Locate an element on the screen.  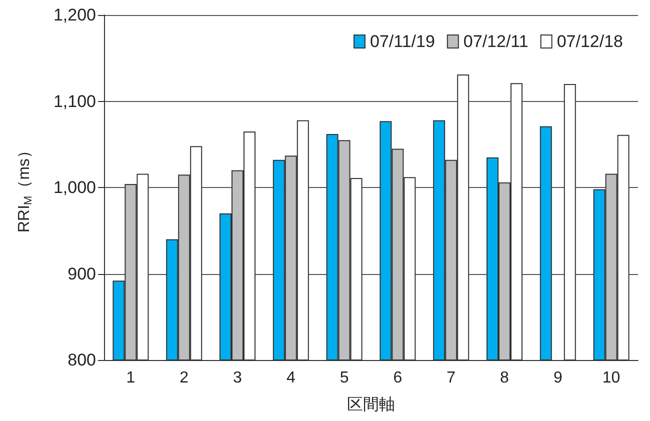
x-tick-label: 5 is located at coordinates (344, 378).